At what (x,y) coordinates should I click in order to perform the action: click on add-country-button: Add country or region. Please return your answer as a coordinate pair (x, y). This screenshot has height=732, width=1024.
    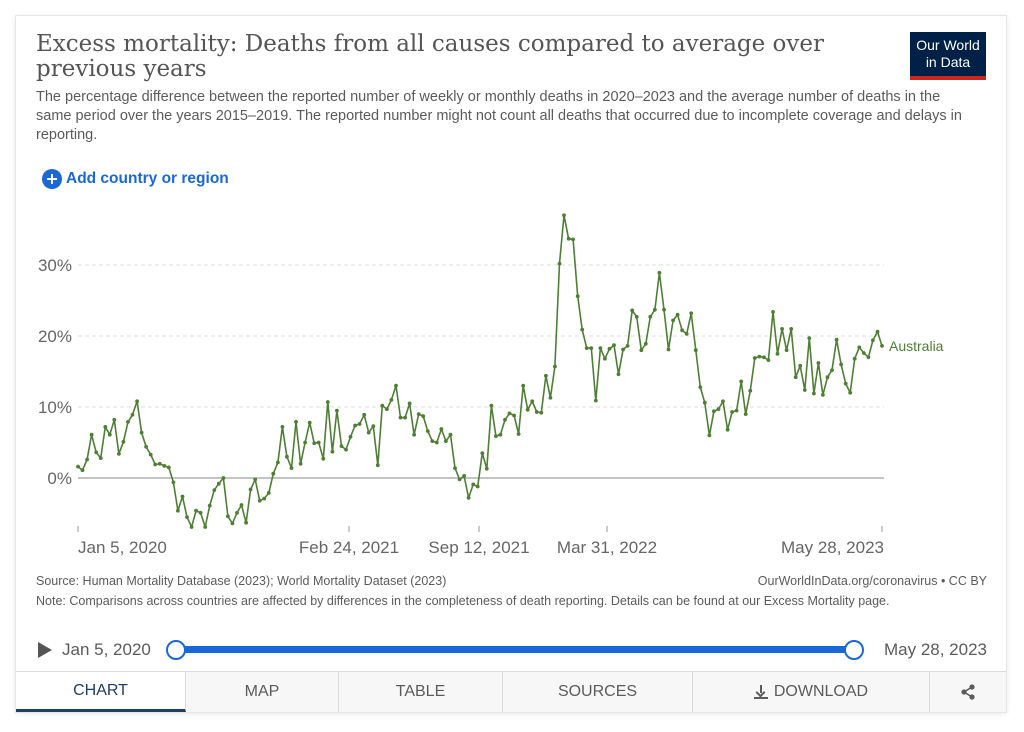
    Looking at the image, I should click on (135, 179).